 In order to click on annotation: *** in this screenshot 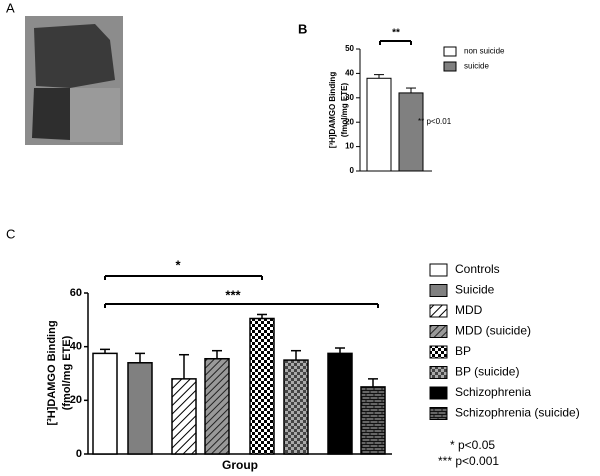, I will do `click(233, 294)`.